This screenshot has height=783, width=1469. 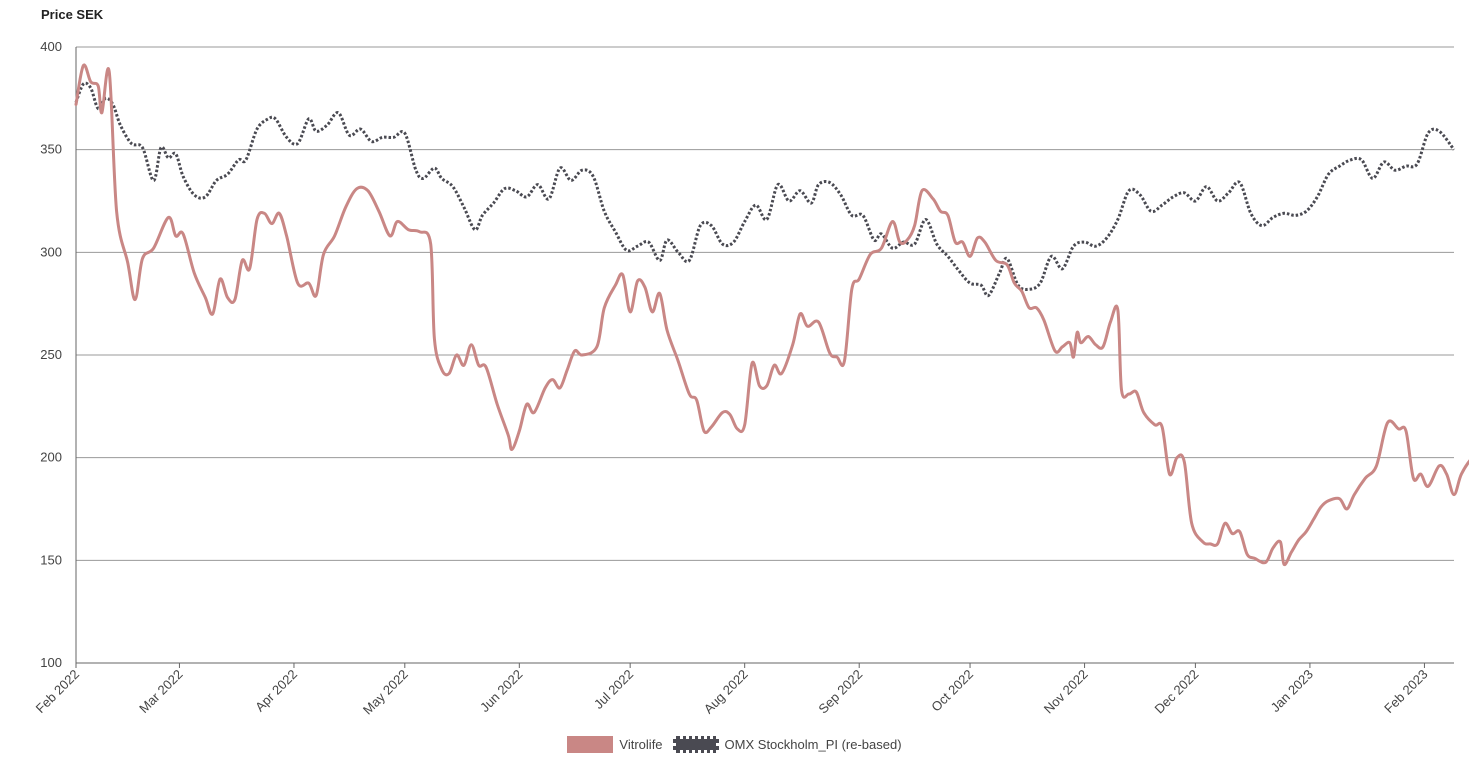 I want to click on legend-item-omx: OMX Stockholm_PI (re-based), so click(x=787, y=744).